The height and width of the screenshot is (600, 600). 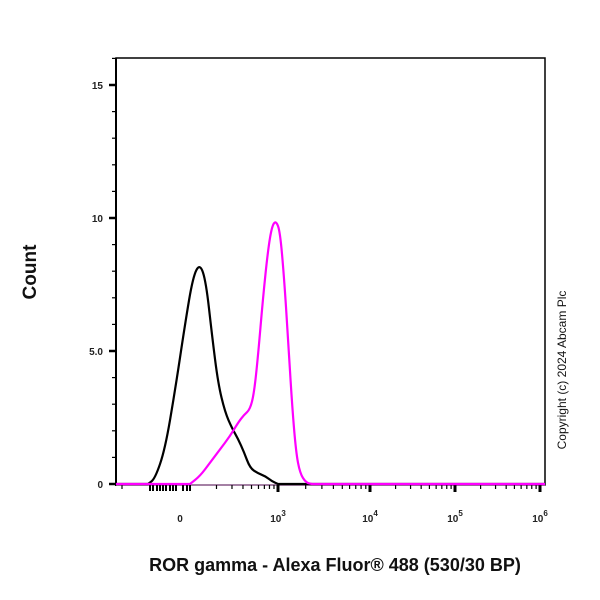 I want to click on x-axis-title: ROR gamma - Alexa Fluor® 488 (530/30 BP), so click(x=335, y=565).